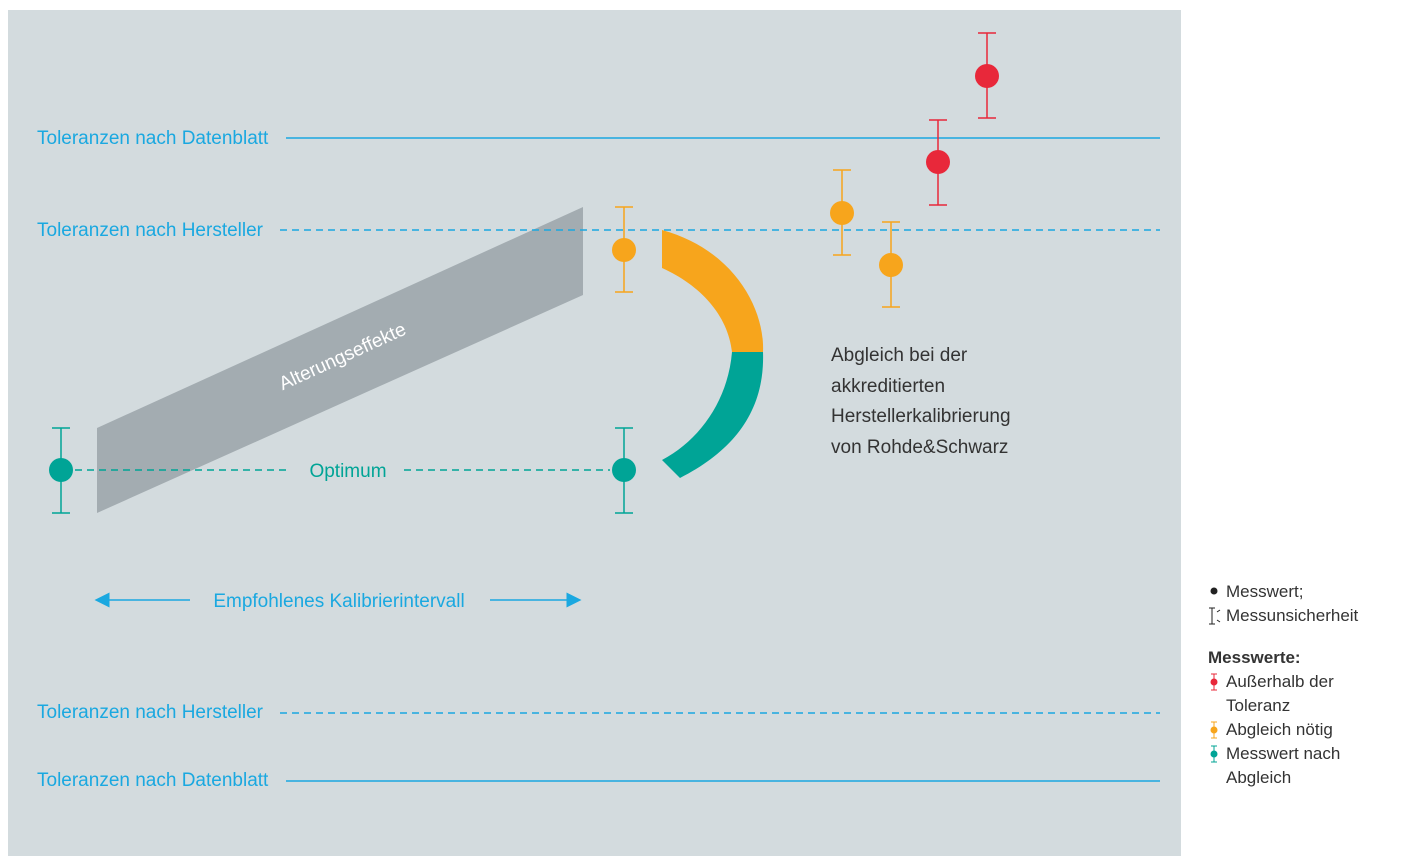 The image size is (1408, 856). Describe the element at coordinates (1259, 777) in the screenshot. I see `legend-after-cont: Abgleich` at that location.